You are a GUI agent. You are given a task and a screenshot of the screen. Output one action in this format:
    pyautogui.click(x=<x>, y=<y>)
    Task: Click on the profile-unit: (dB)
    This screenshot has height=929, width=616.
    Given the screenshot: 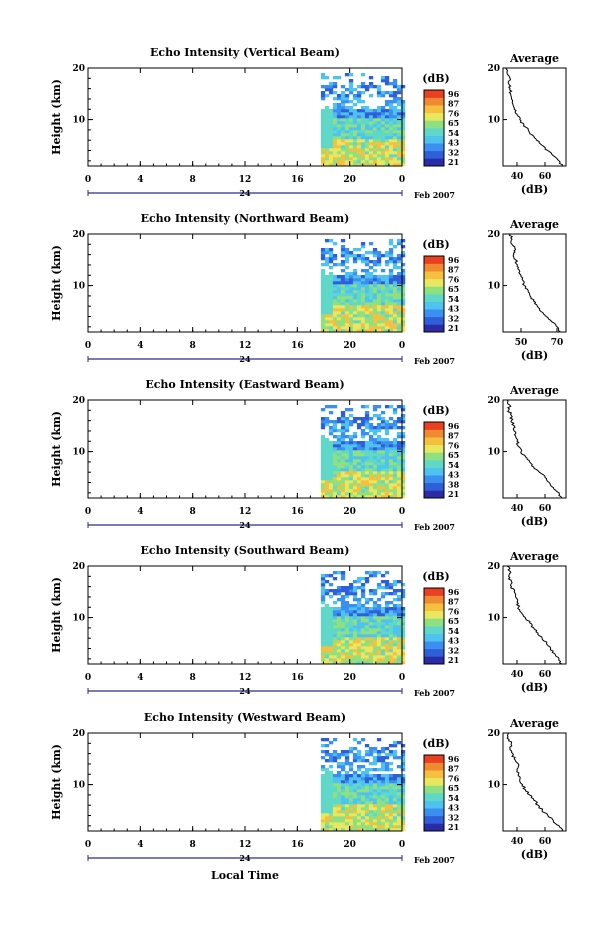 What is the action you would take?
    pyautogui.click(x=534, y=854)
    